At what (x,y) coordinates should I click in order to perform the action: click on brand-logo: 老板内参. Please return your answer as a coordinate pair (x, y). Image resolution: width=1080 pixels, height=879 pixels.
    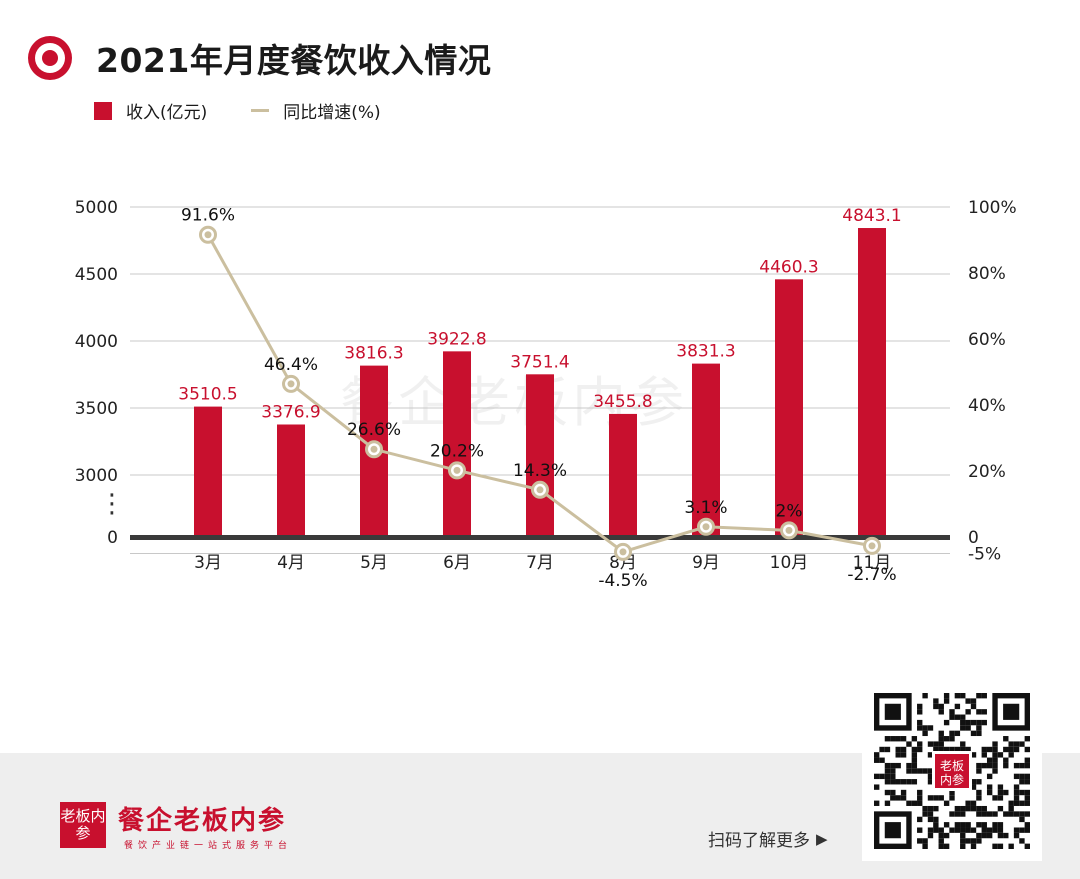
    Looking at the image, I should click on (83, 825).